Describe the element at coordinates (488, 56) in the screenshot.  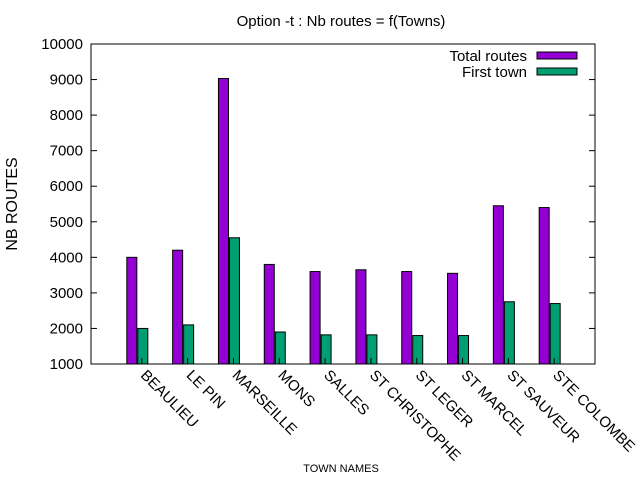
I see `legend-label: Total routes` at that location.